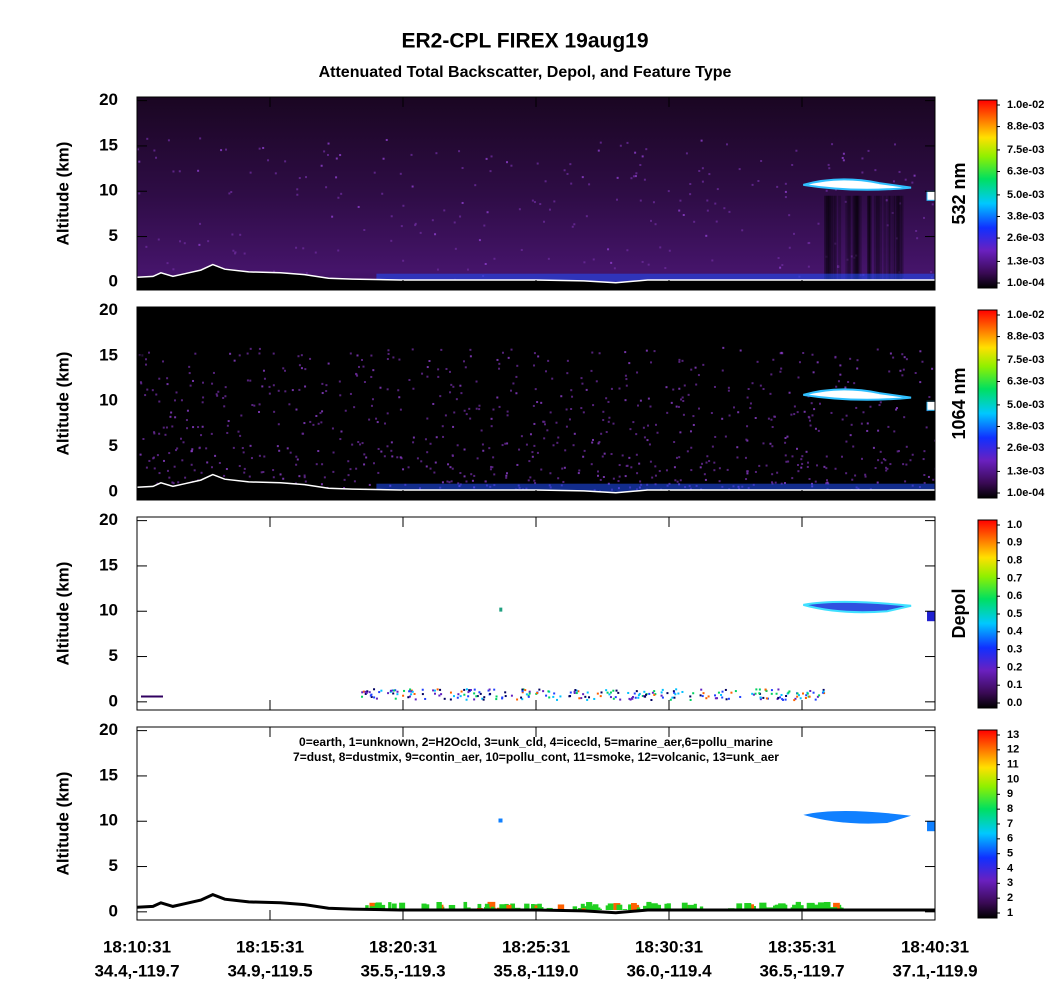 Image resolution: width=1050 pixels, height=1000 pixels. What do you see at coordinates (108, 309) in the screenshot?
I see `y-tick-label: 20` at bounding box center [108, 309].